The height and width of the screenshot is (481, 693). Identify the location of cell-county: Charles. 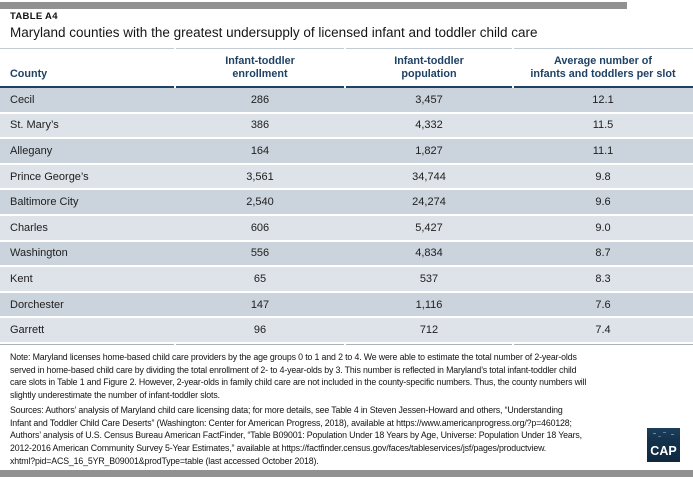
(29, 227).